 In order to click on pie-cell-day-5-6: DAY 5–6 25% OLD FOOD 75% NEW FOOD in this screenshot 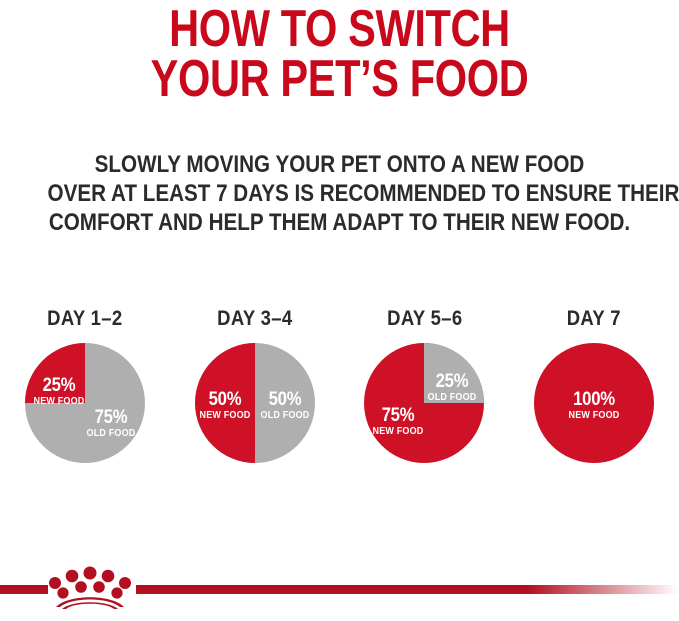, I will do `click(424, 386)`.